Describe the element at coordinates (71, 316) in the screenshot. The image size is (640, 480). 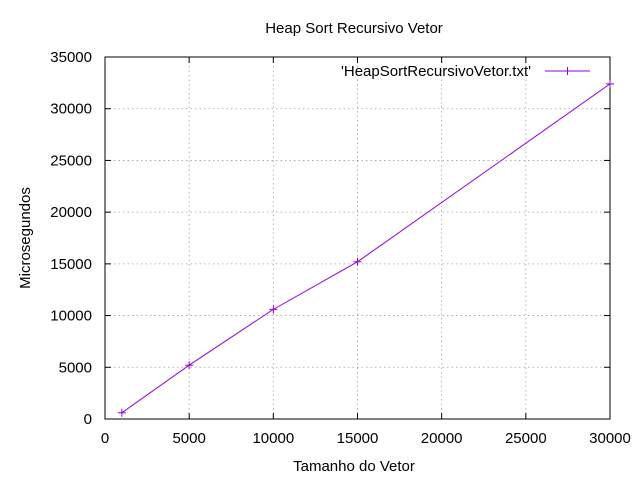
I see `y-tick-label: 10000` at that location.